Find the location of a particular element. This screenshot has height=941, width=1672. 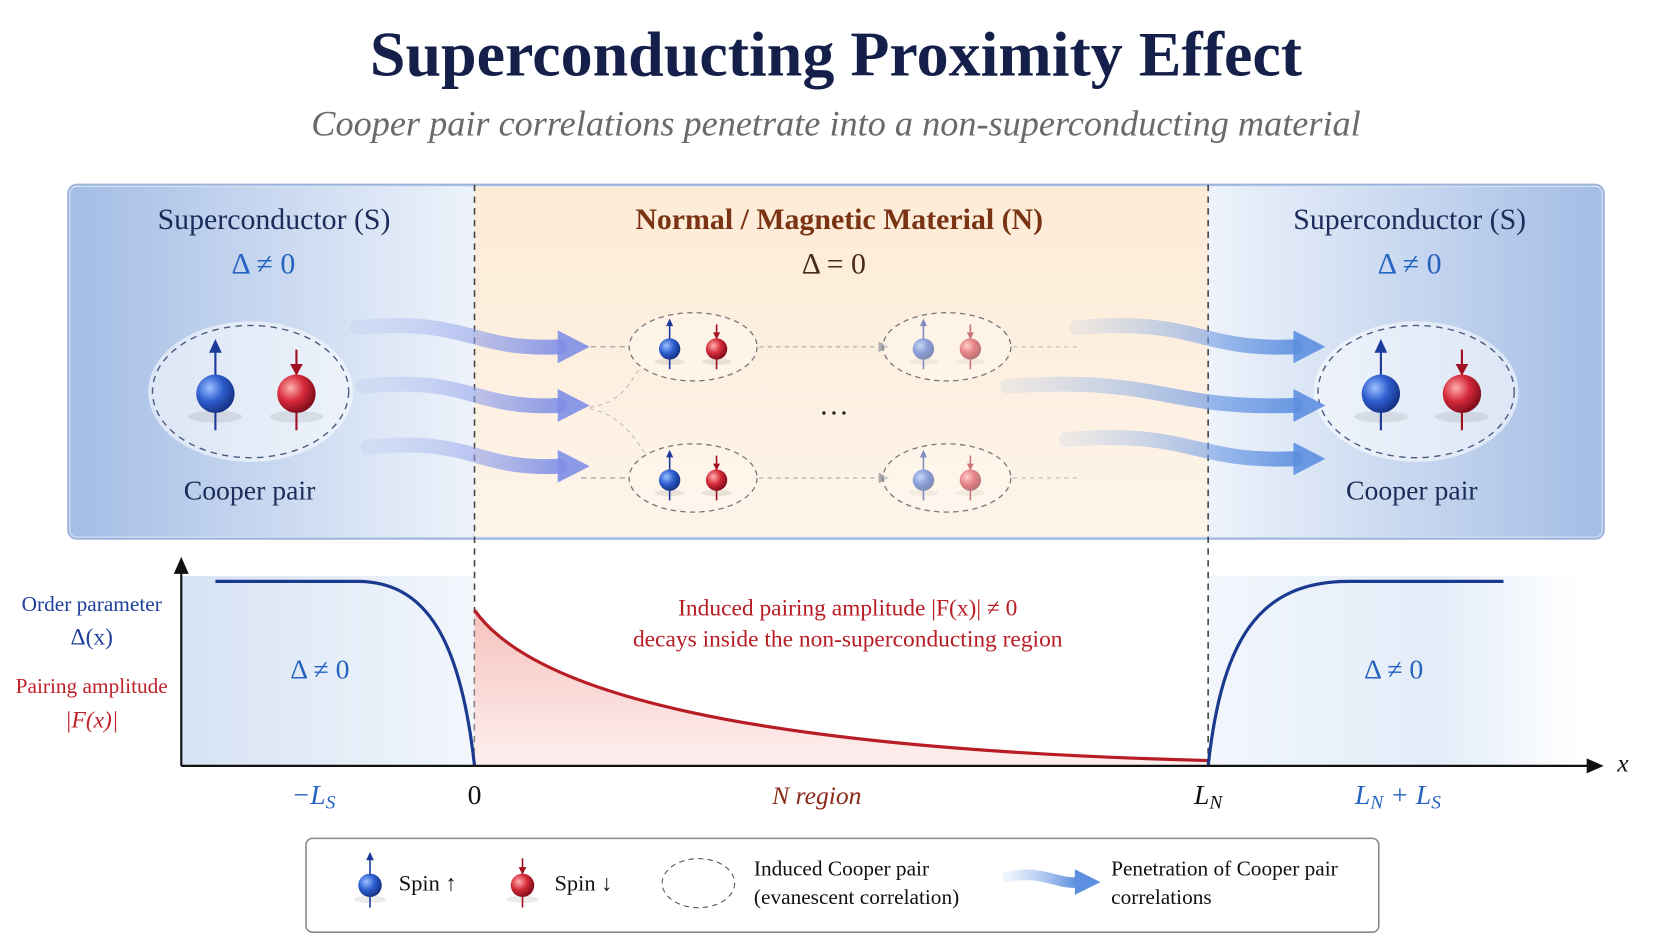

correlation-path is located at coordinates (613, 410).